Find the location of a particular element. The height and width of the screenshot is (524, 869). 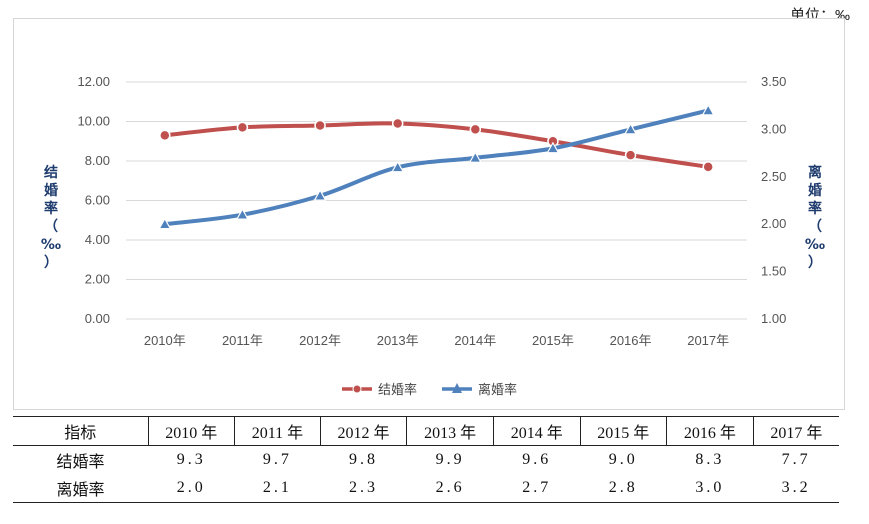

table-header-cell: 2011 年 is located at coordinates (277, 431).